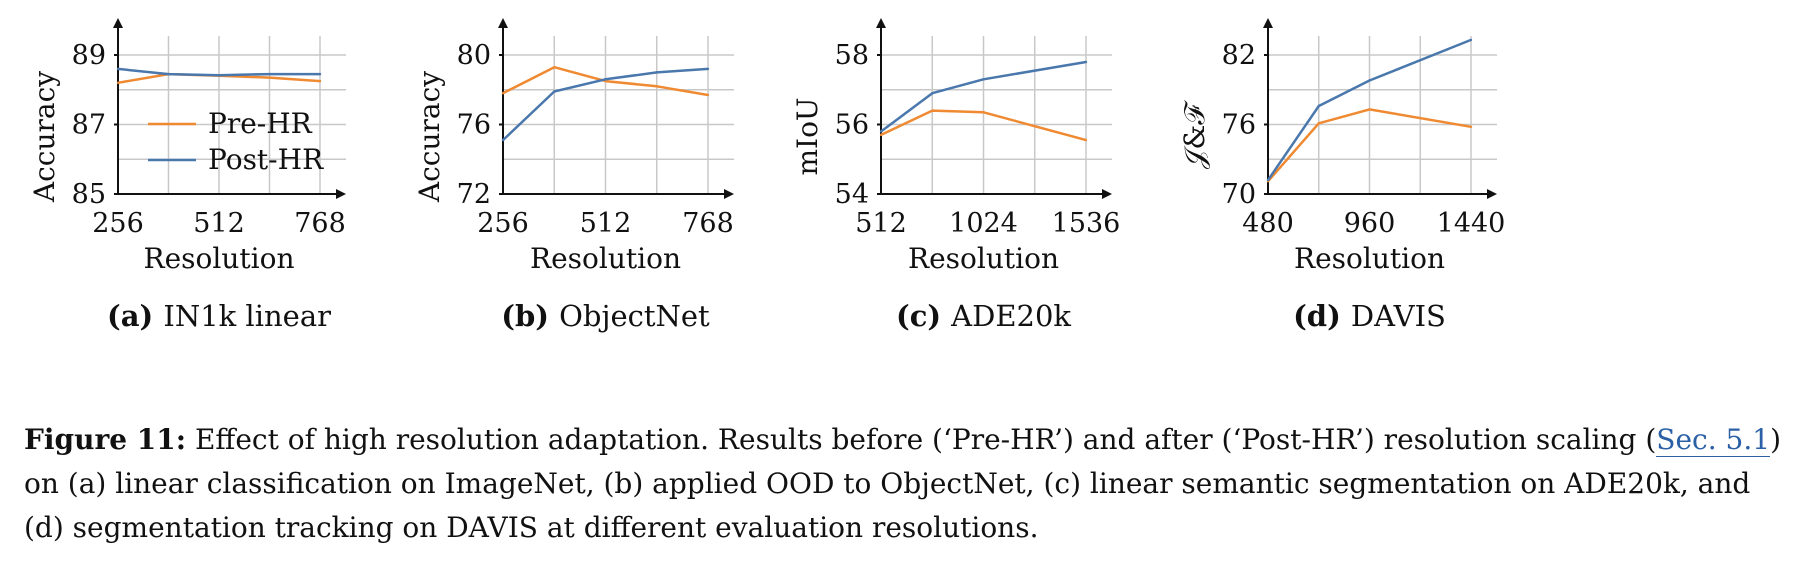 Image resolution: width=1804 pixels, height=566 pixels. I want to click on y-tick-label: 89, so click(89, 55).